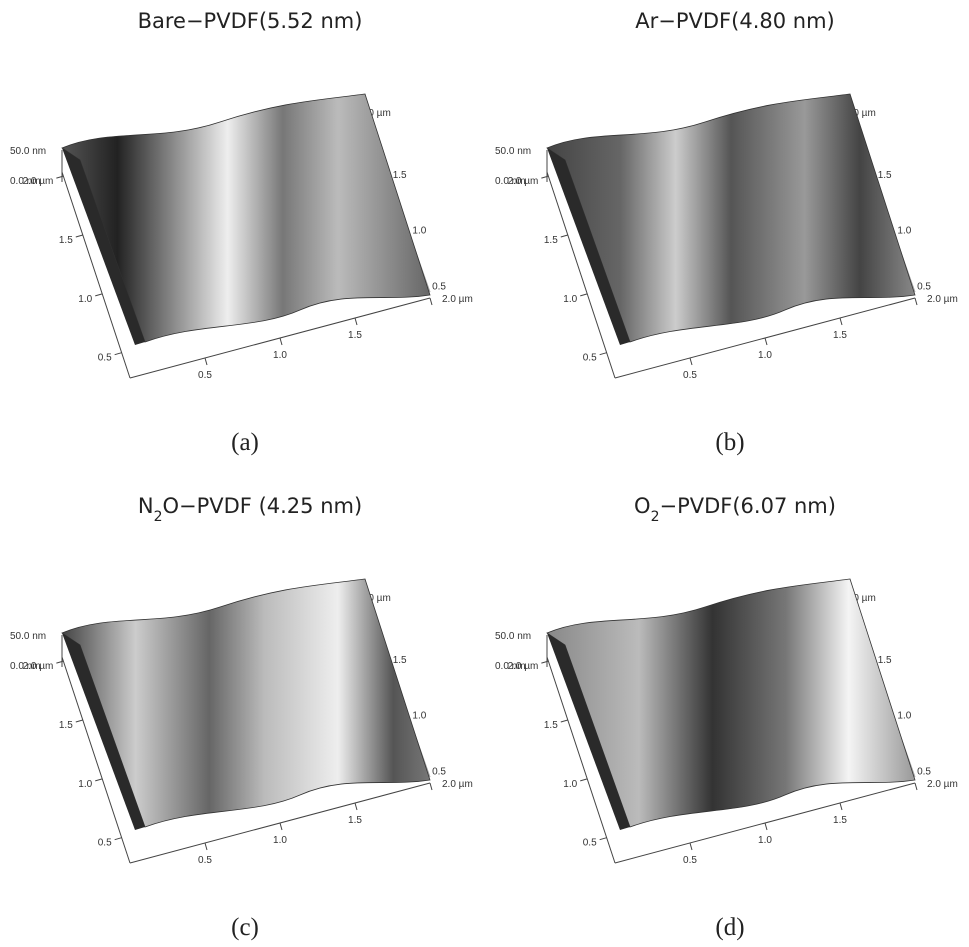 The height and width of the screenshot is (947, 969). What do you see at coordinates (840, 820) in the screenshot?
I see `bottom-tick-label: 1.5` at bounding box center [840, 820].